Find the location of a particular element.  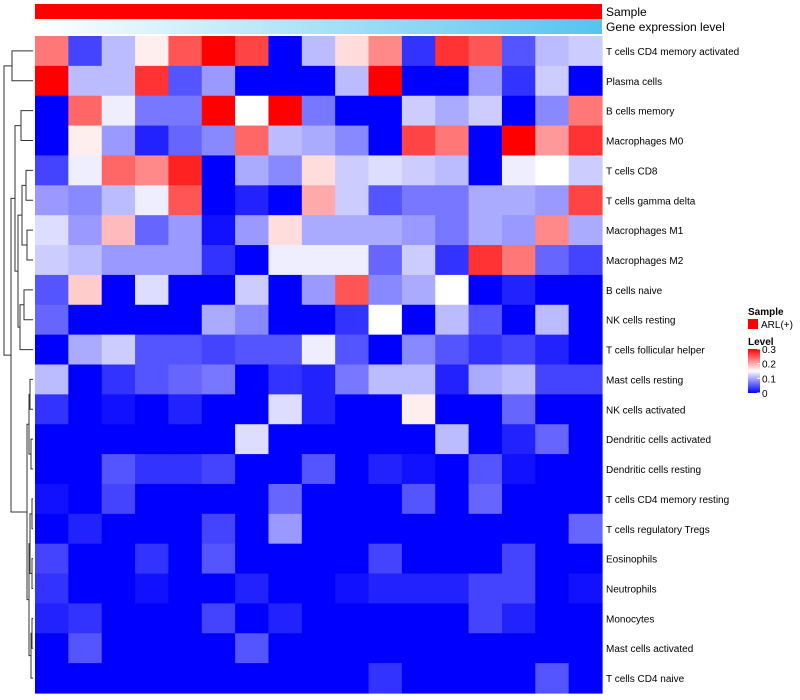

sample-legend-title: Sample is located at coordinates (766, 312).